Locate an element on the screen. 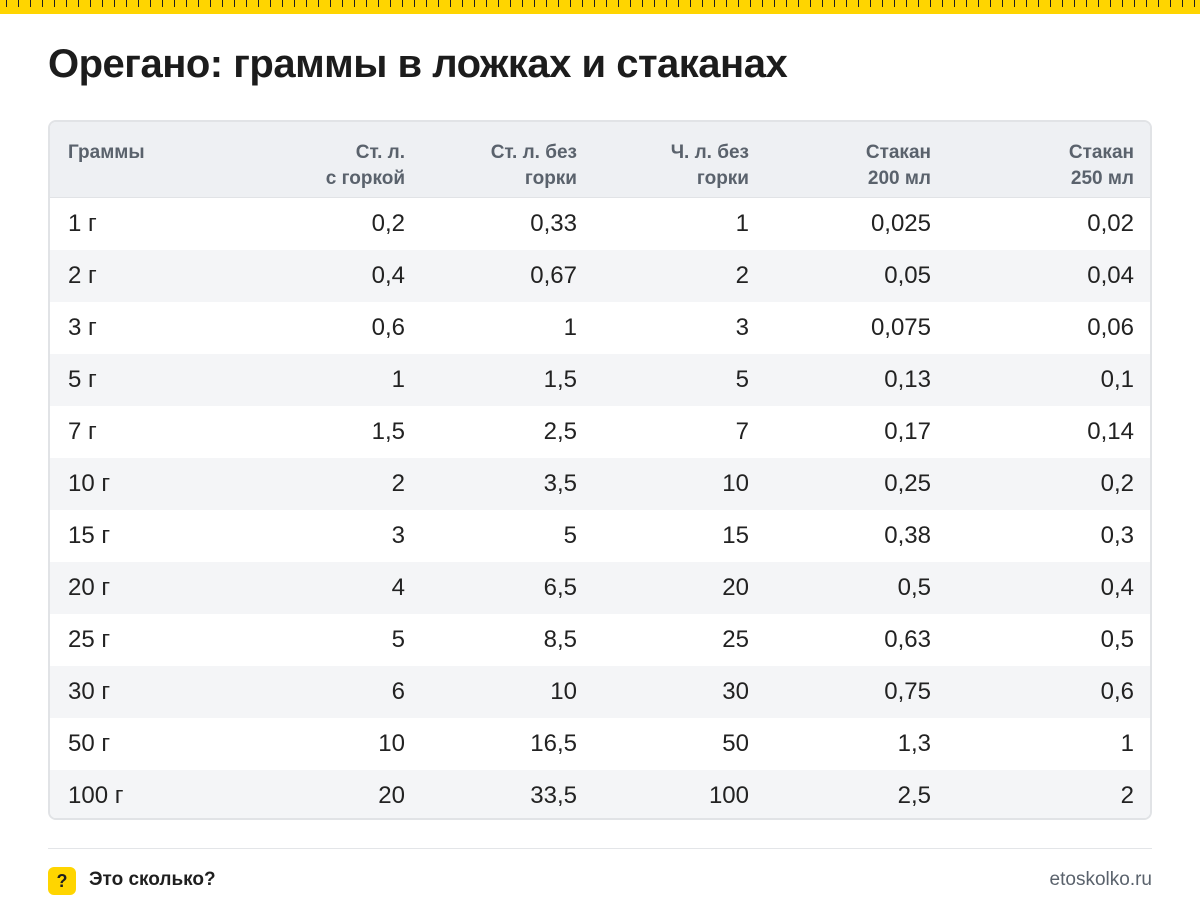  cell-value: 4 is located at coordinates (398, 587).